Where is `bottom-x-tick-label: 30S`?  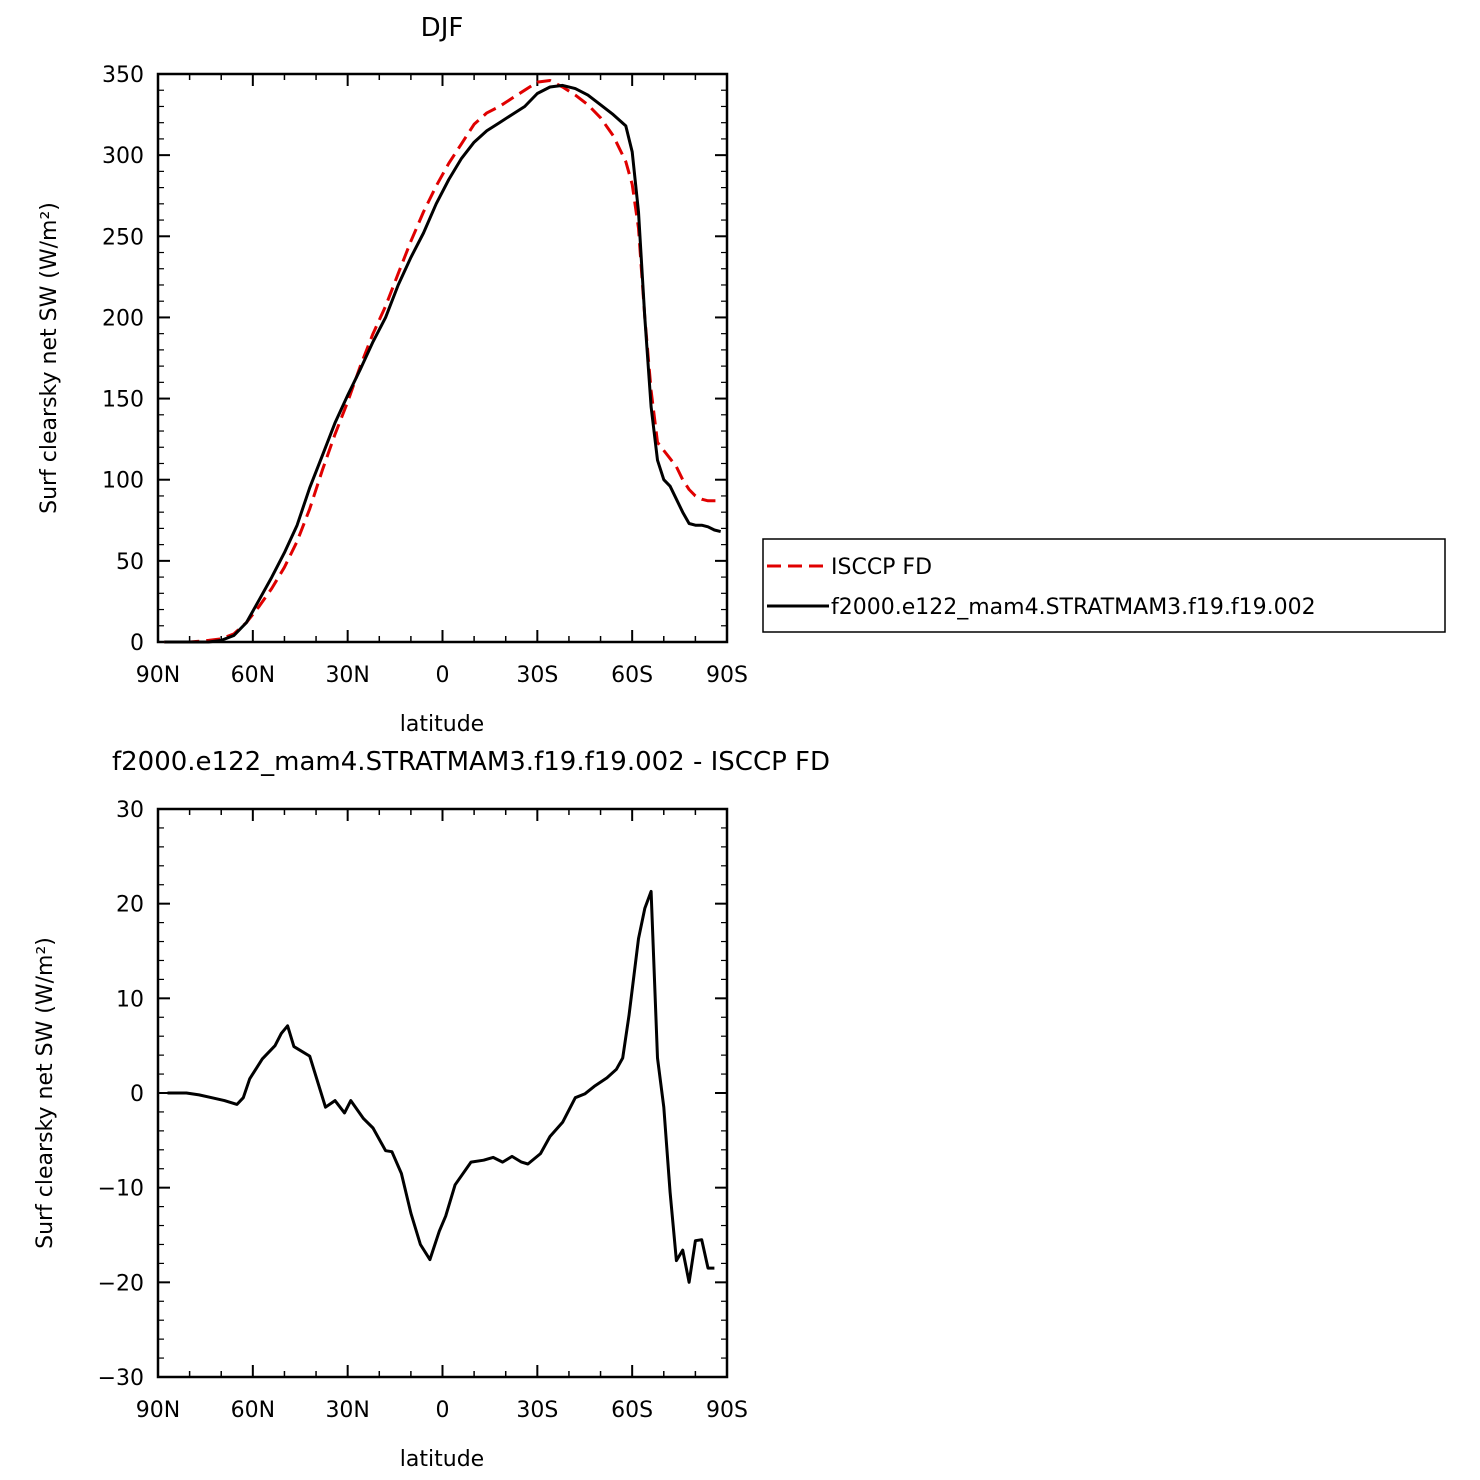 bottom-x-tick-label: 30S is located at coordinates (537, 1410).